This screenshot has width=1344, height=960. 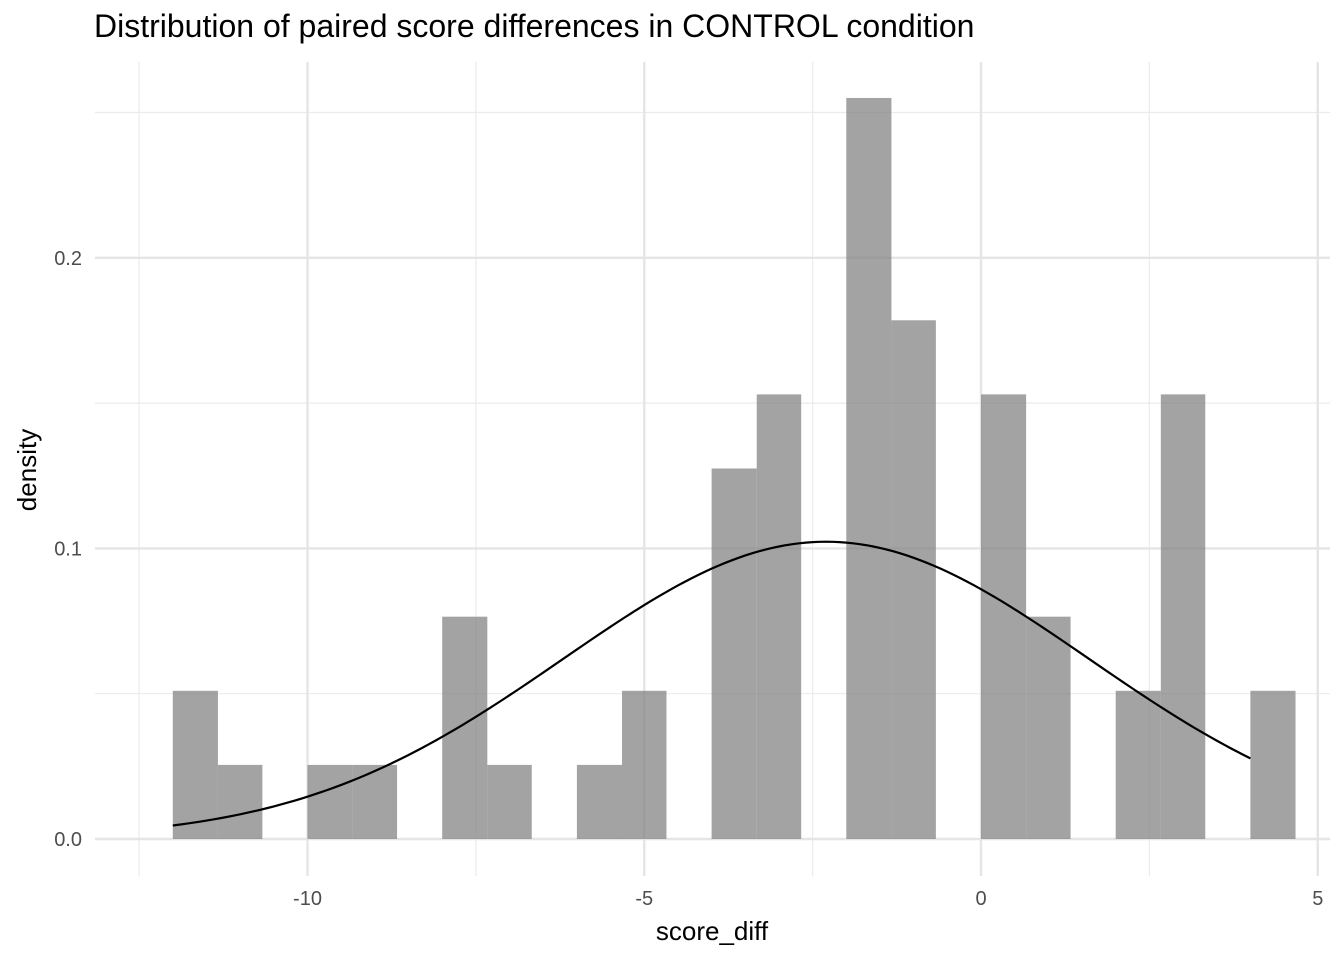 What do you see at coordinates (68, 840) in the screenshot?
I see `y-tick-label: 0.0` at bounding box center [68, 840].